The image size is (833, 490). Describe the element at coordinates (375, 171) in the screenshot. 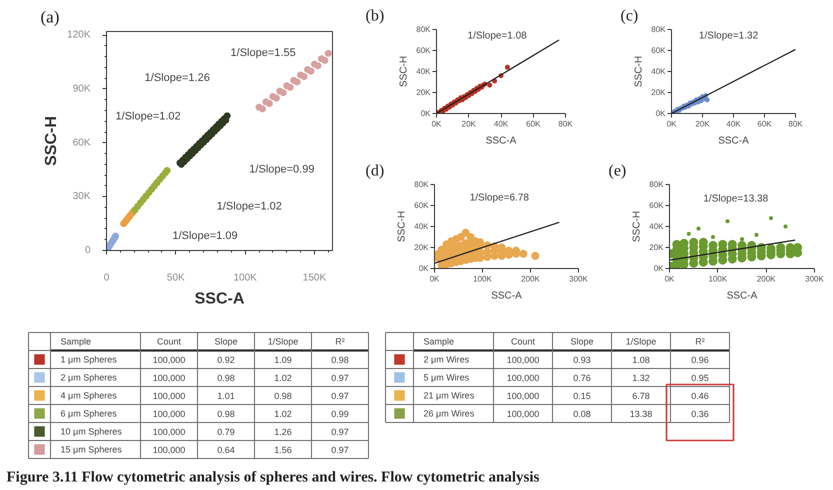

I see `chart-title: (d)` at that location.